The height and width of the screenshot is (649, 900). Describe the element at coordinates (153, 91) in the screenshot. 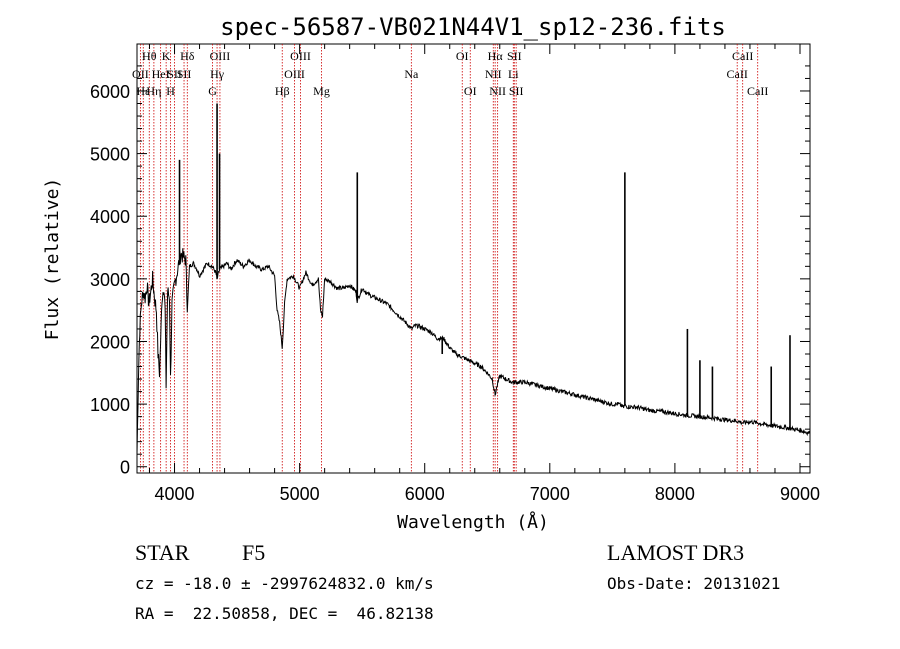

I see `line-marker-label: Hη` at that location.